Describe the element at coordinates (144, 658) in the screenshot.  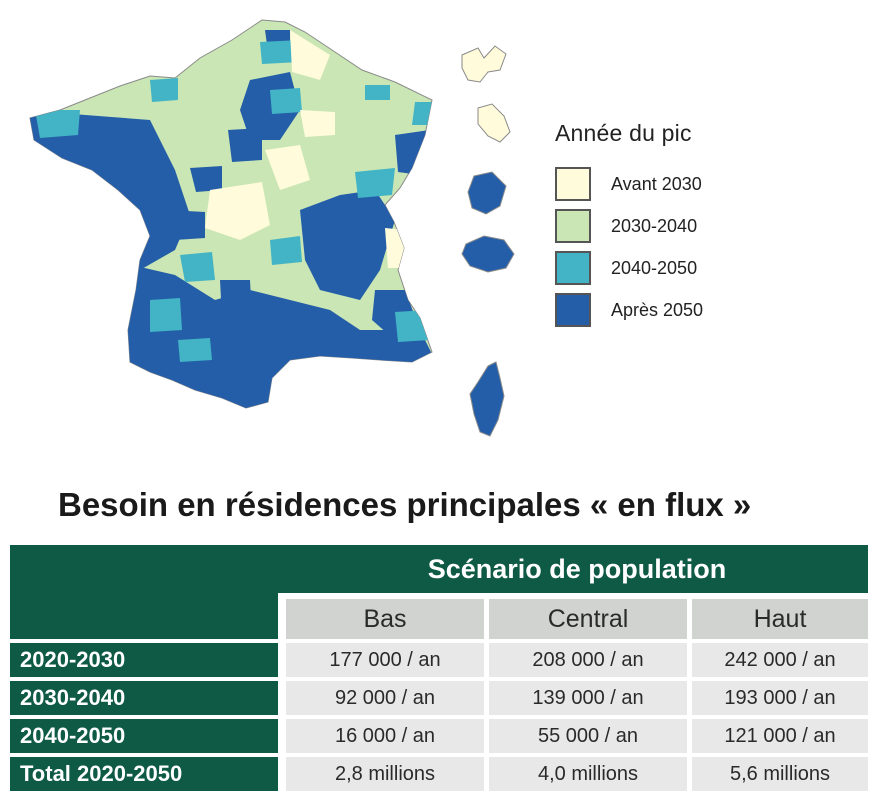
I see `row-label: 2020-2030` at that location.